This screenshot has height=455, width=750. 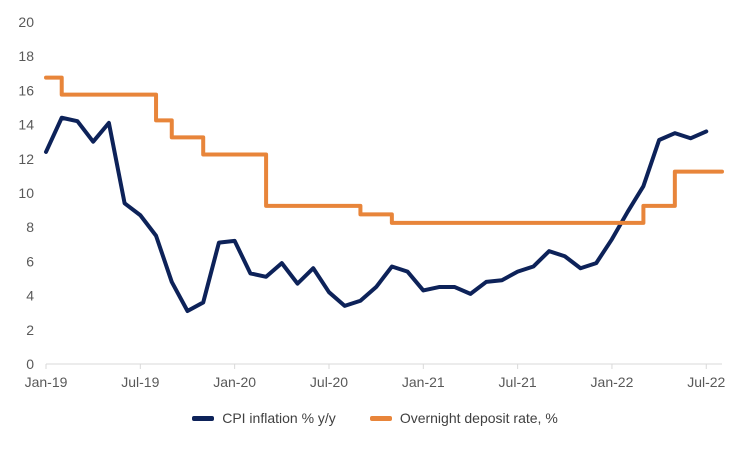 What do you see at coordinates (26, 56) in the screenshot?
I see `y-tick-label: 18` at bounding box center [26, 56].